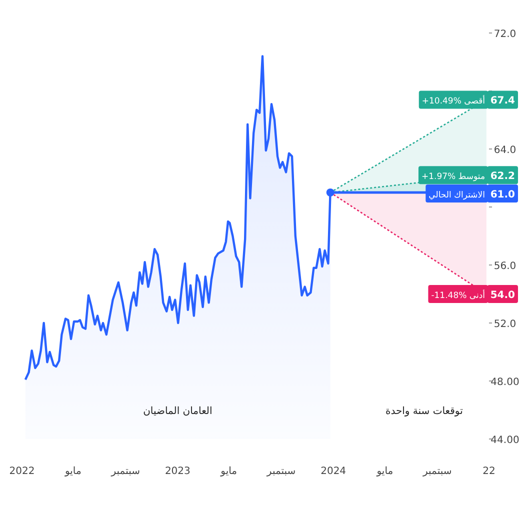 The image size is (520, 520). Describe the element at coordinates (505, 34) in the screenshot. I see `y-tick-label: 72.0` at that location.